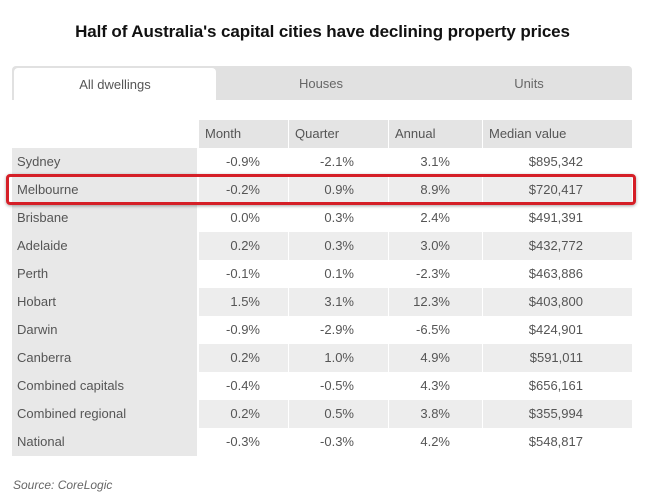 This screenshot has width=645, height=503. Describe the element at coordinates (435, 385) in the screenshot. I see `row-annual: 4.3%` at that location.